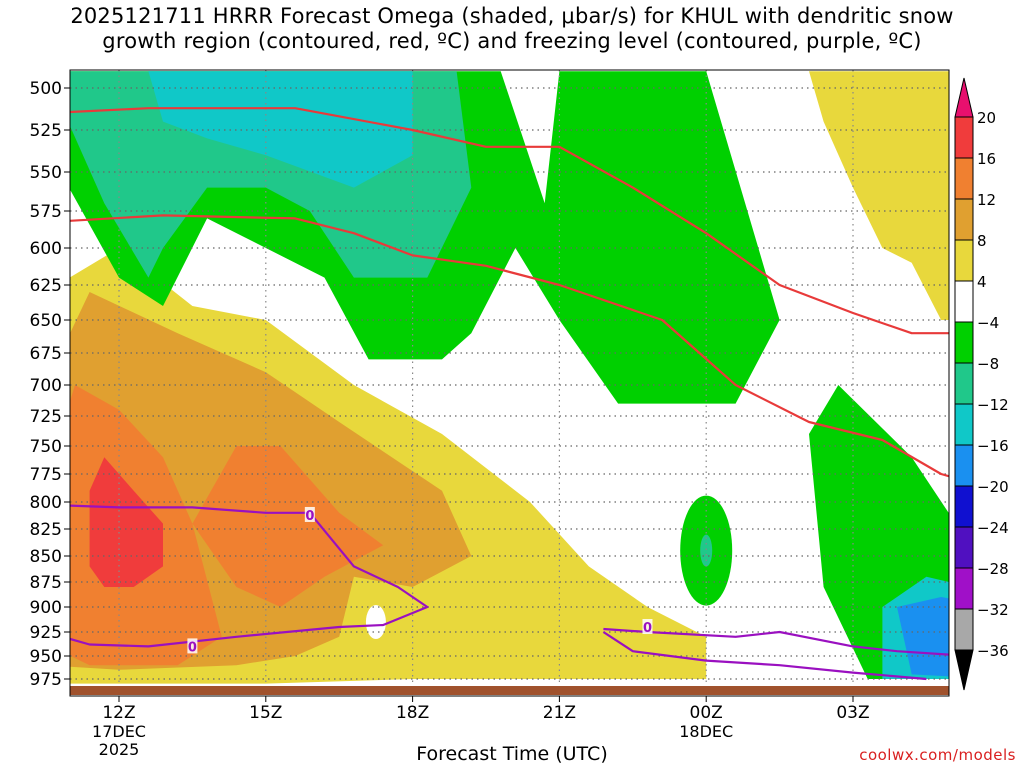 Image resolution: width=1024 pixels, height=768 pixels. What do you see at coordinates (46, 447) in the screenshot?
I see `y-tick-label-750: 750` at bounding box center [46, 447].